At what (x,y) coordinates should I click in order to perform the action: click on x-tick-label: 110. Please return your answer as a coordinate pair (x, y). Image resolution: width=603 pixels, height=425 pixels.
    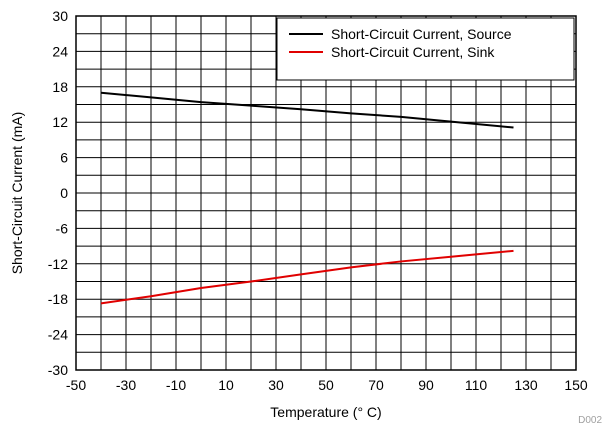
    Looking at the image, I should click on (476, 385).